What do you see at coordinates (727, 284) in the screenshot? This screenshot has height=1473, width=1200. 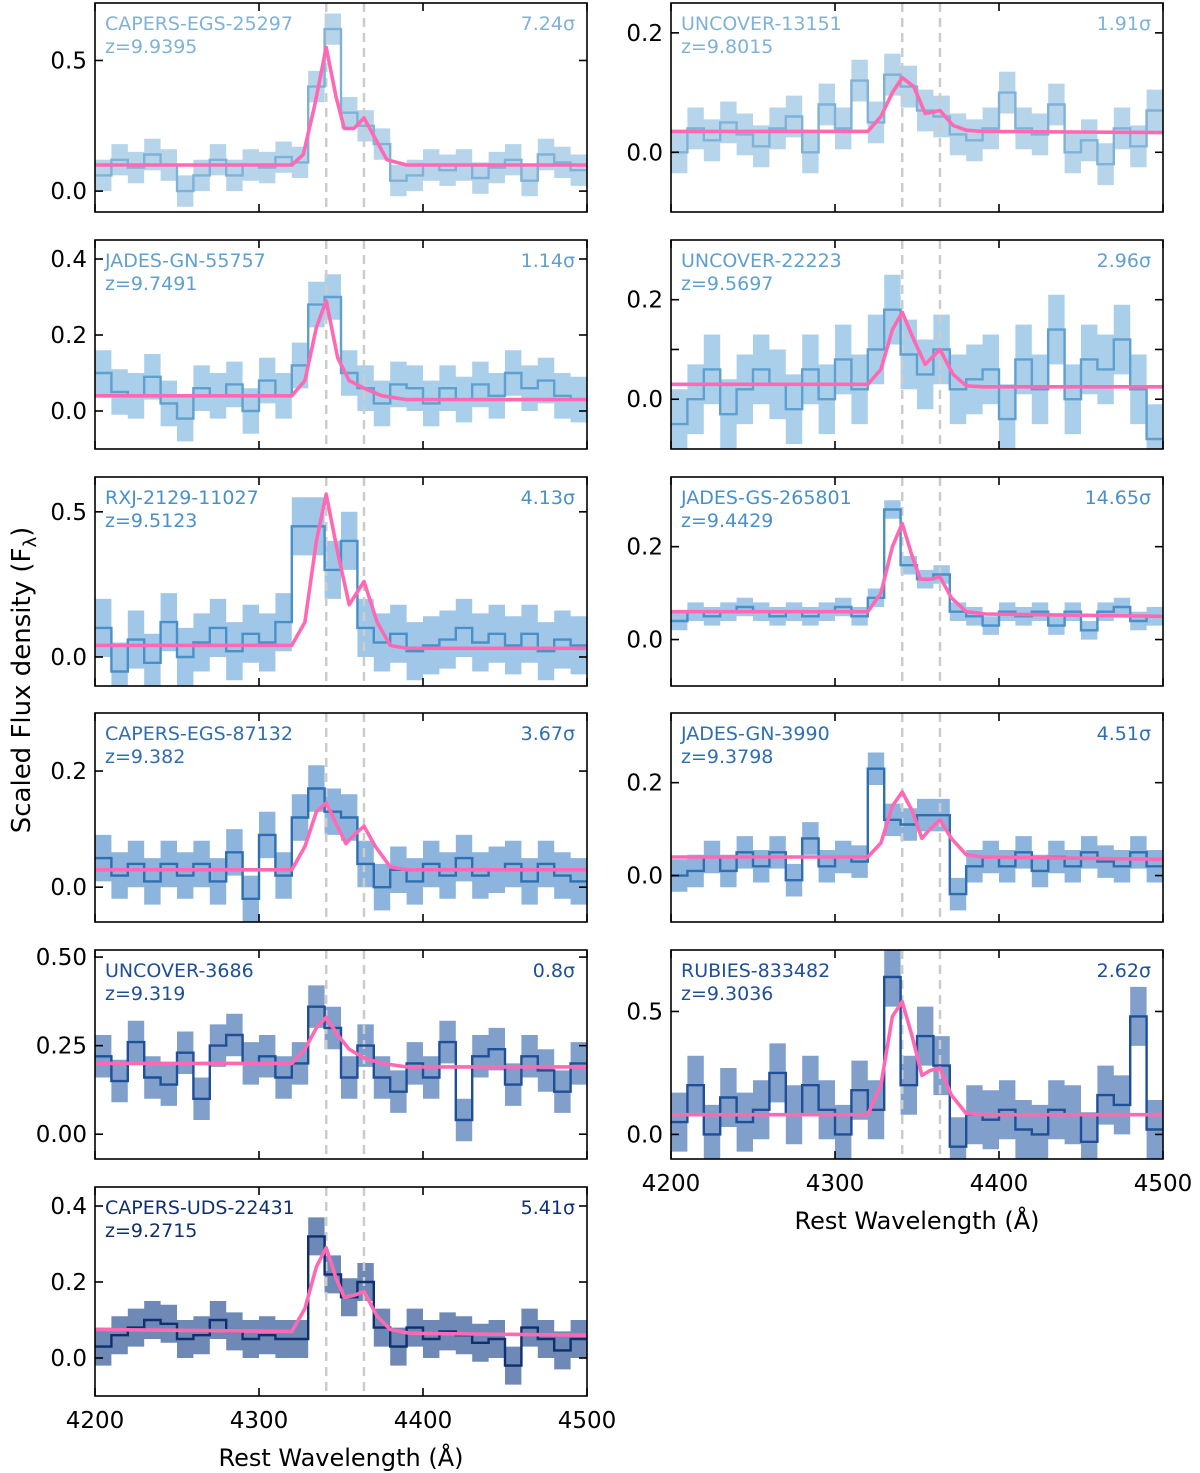 I see `panel-redshift: z=9.5697` at bounding box center [727, 284].